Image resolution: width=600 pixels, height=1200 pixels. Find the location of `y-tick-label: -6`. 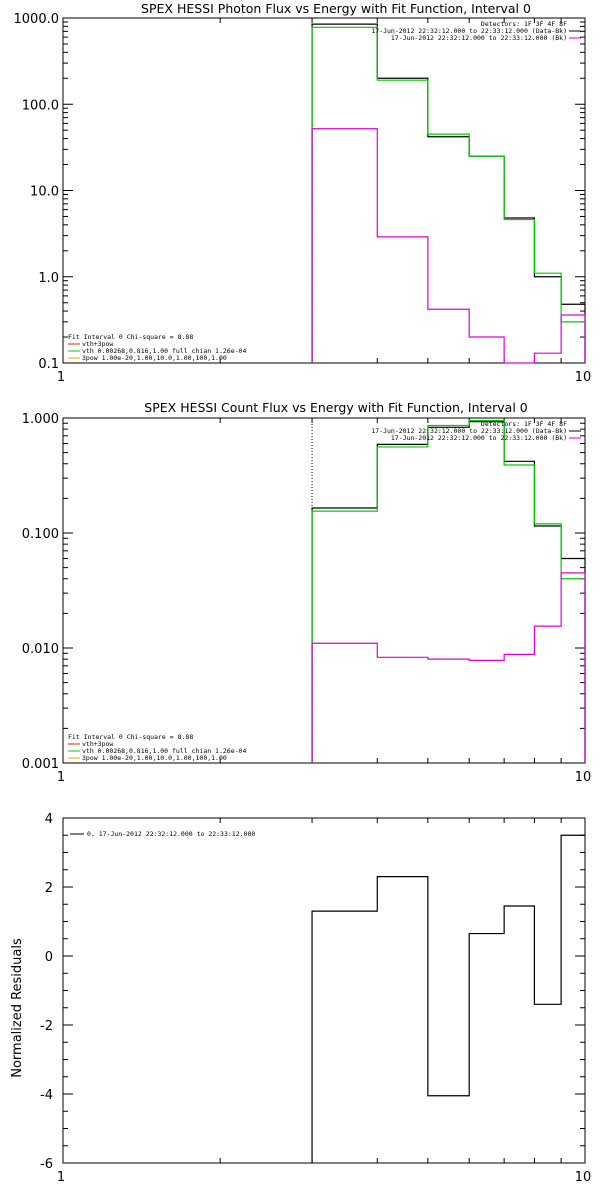

y-tick-label: -6 is located at coordinates (46, 1164).